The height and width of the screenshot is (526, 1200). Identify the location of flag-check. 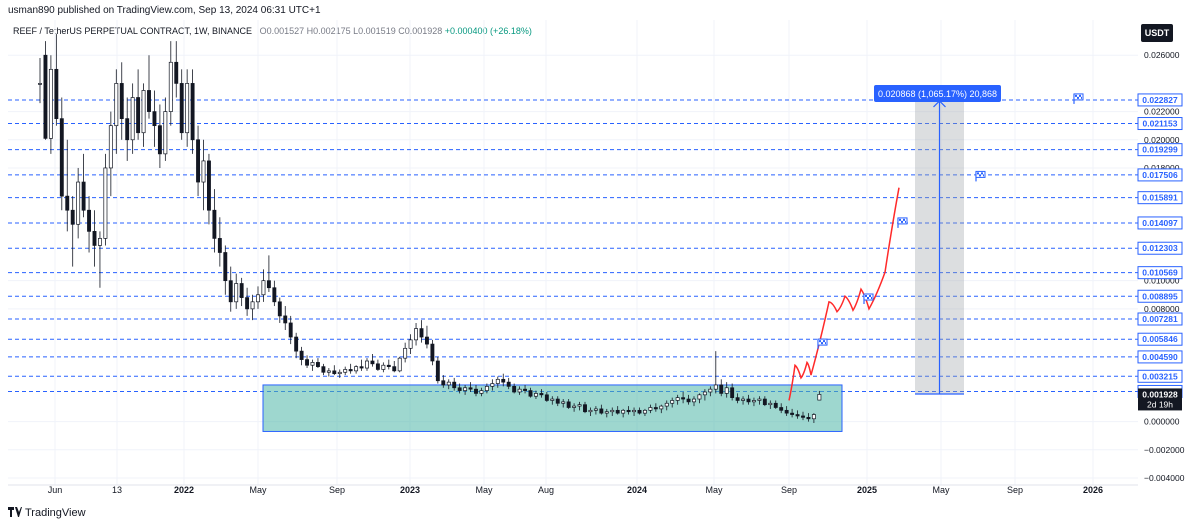
(868, 297).